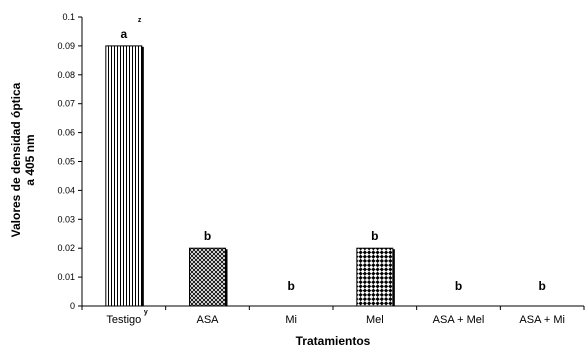 The image size is (586, 351). Describe the element at coordinates (72, 306) in the screenshot. I see `y-tick-label: 0` at that location.